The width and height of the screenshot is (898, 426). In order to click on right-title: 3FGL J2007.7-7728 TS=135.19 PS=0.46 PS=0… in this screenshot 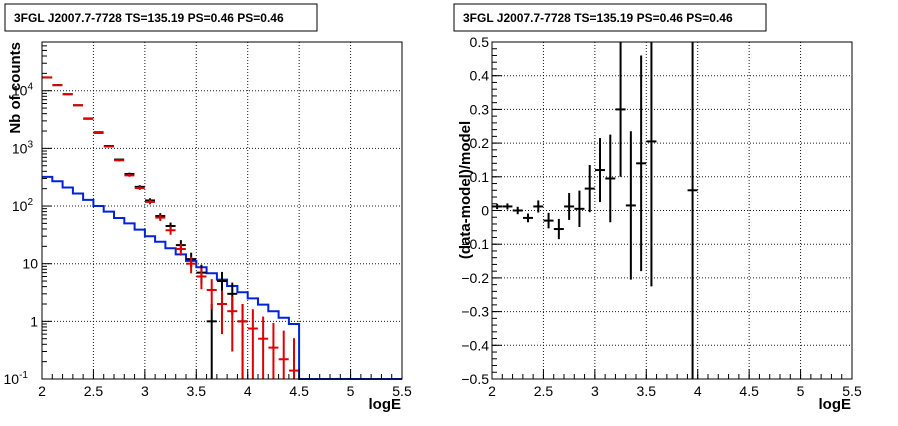, I will do `click(598, 18)`.